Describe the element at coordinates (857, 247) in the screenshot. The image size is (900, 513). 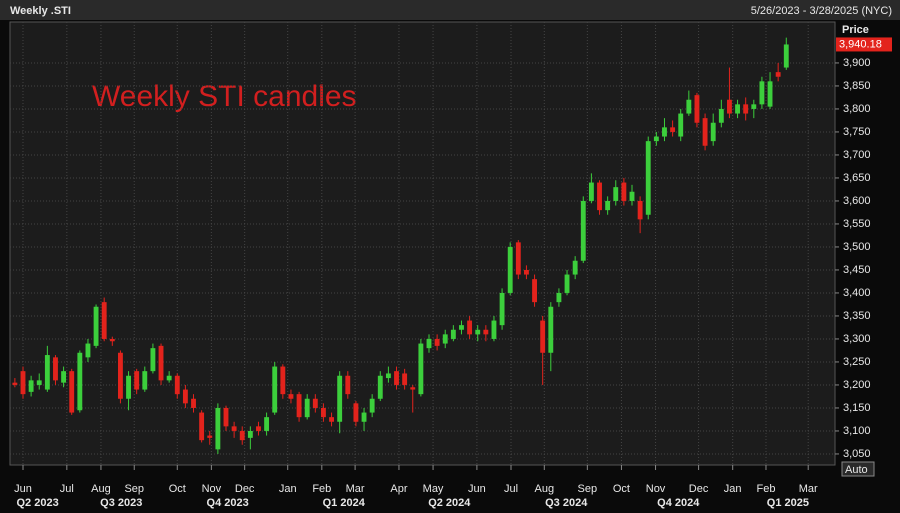
I see `y-tick-label: 3,500` at that location.